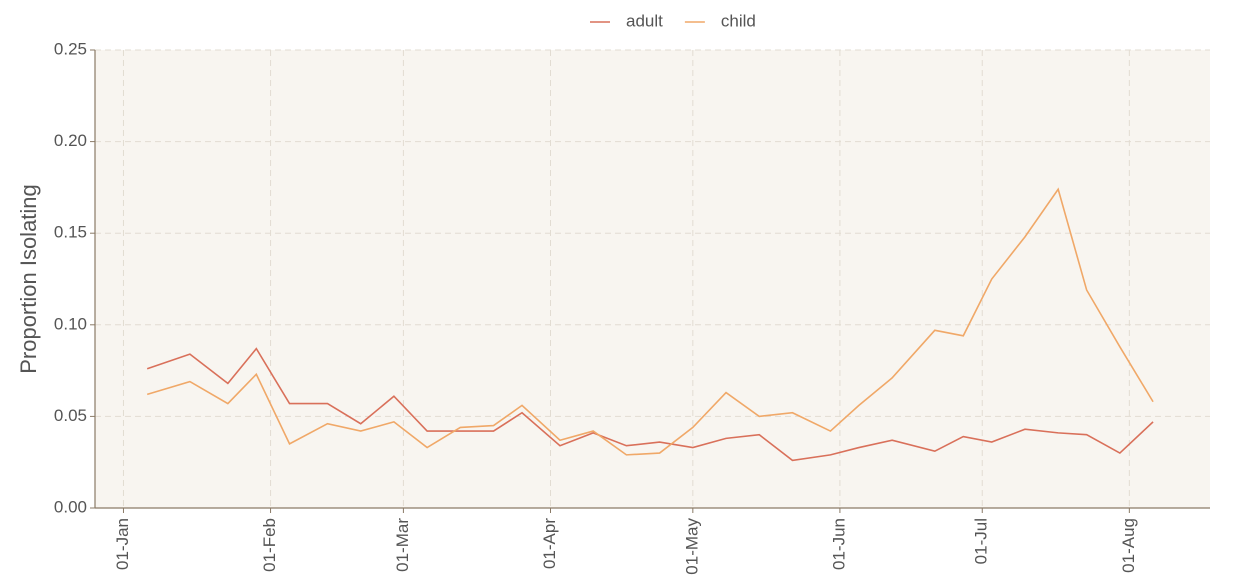 Image resolution: width=1238 pixels, height=588 pixels. Describe the element at coordinates (738, 20) in the screenshot. I see `legend-label: child` at that location.